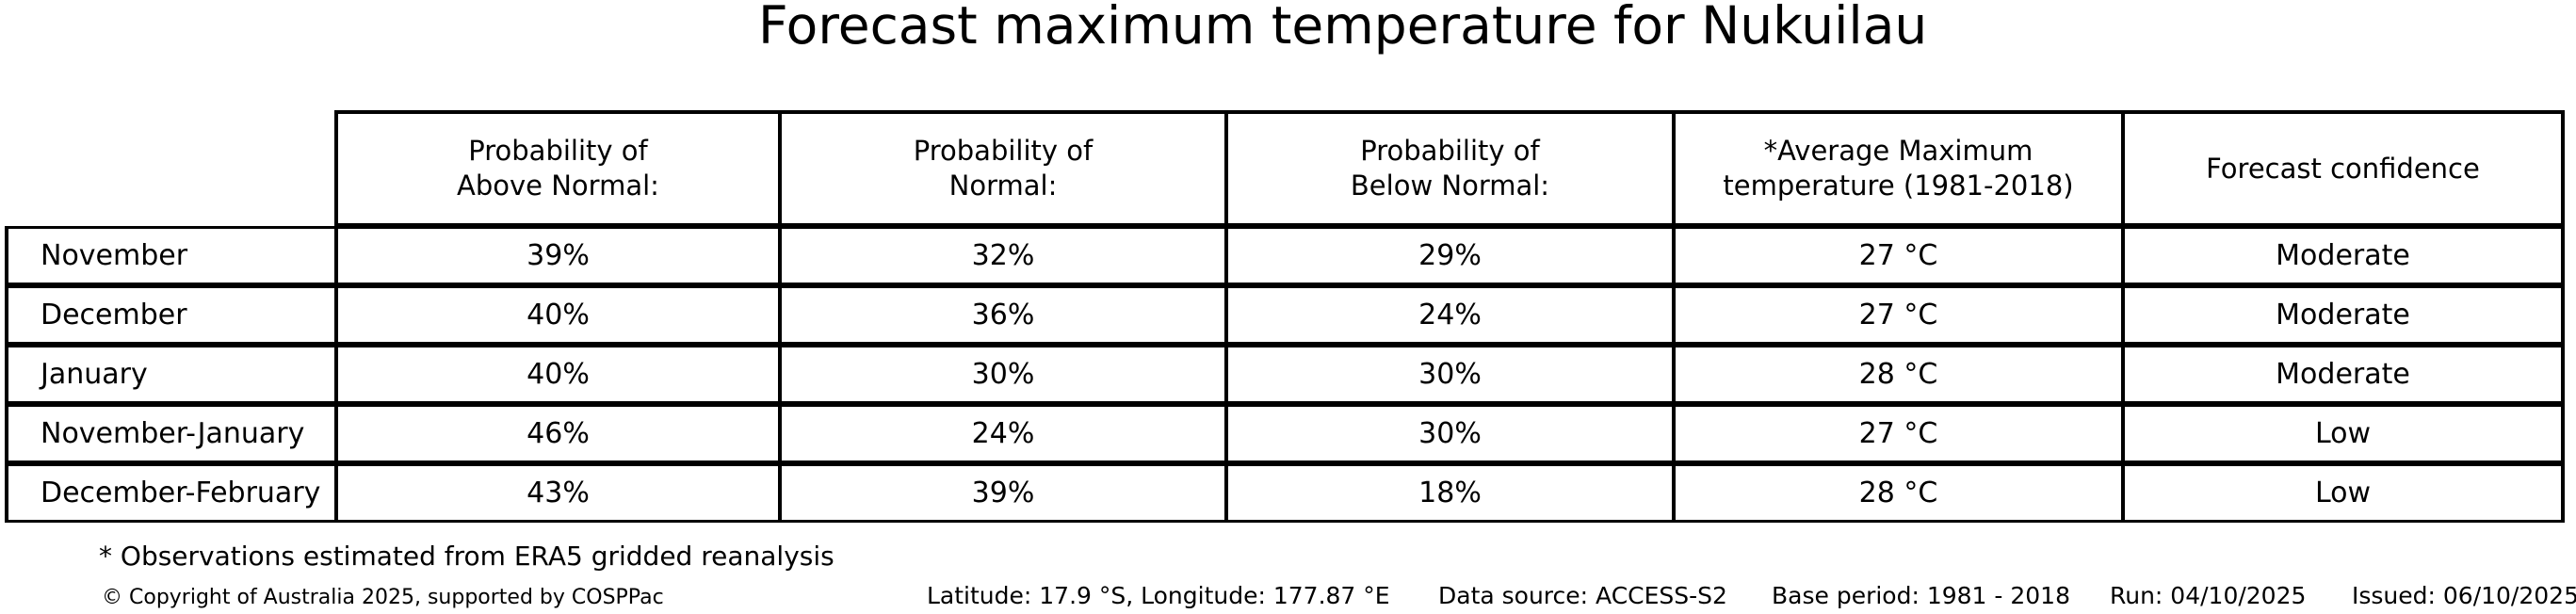  What do you see at coordinates (556, 168) in the screenshot?
I see `header-cell-above-normal: Probability of Above Normal:` at bounding box center [556, 168].